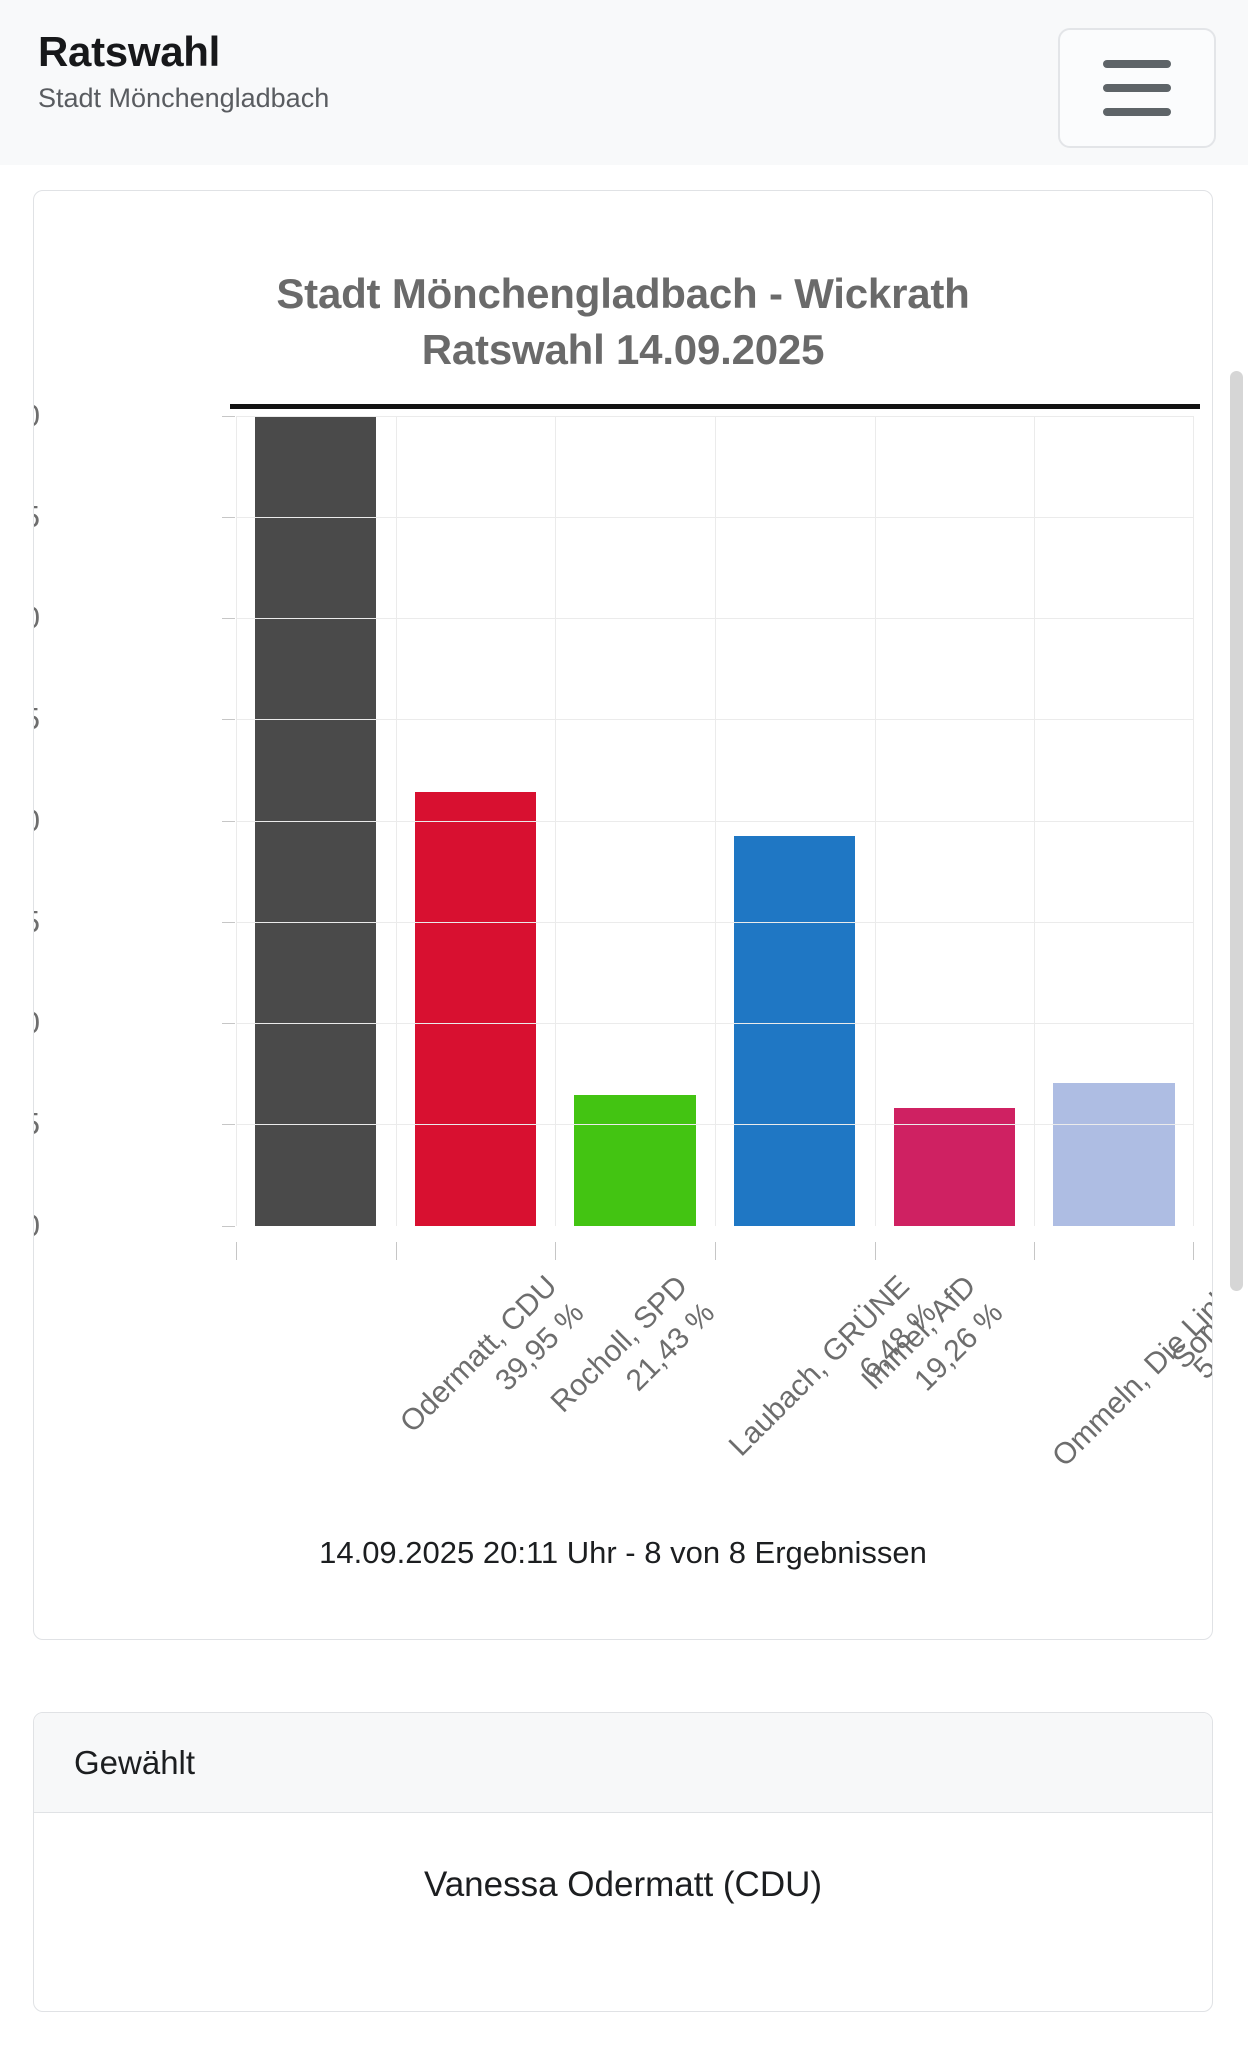 The image size is (1248, 2048). Describe the element at coordinates (623, 349) in the screenshot. I see `chart-title-line-2: Ratswahl 14.09.2025` at that location.